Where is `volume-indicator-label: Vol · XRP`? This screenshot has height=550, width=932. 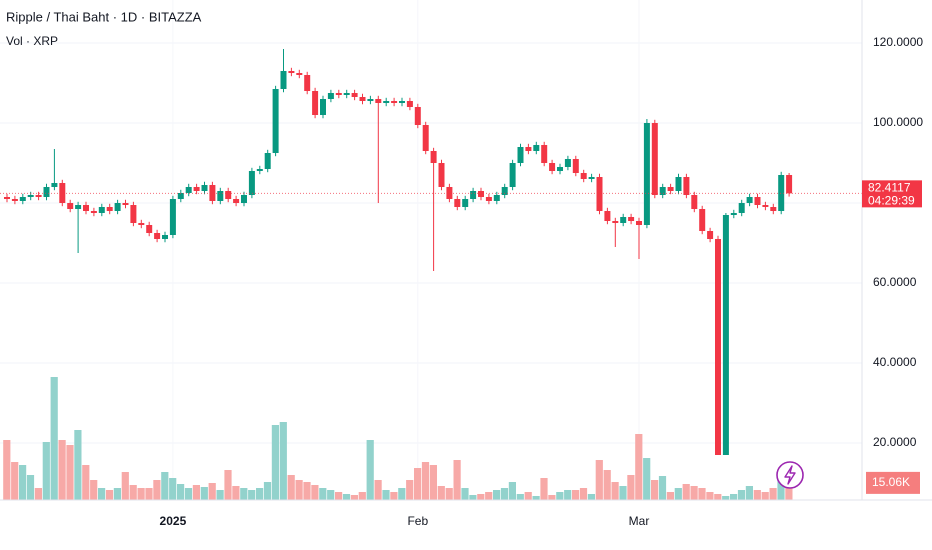 volume-indicator-label: Vol · XRP is located at coordinates (32, 41).